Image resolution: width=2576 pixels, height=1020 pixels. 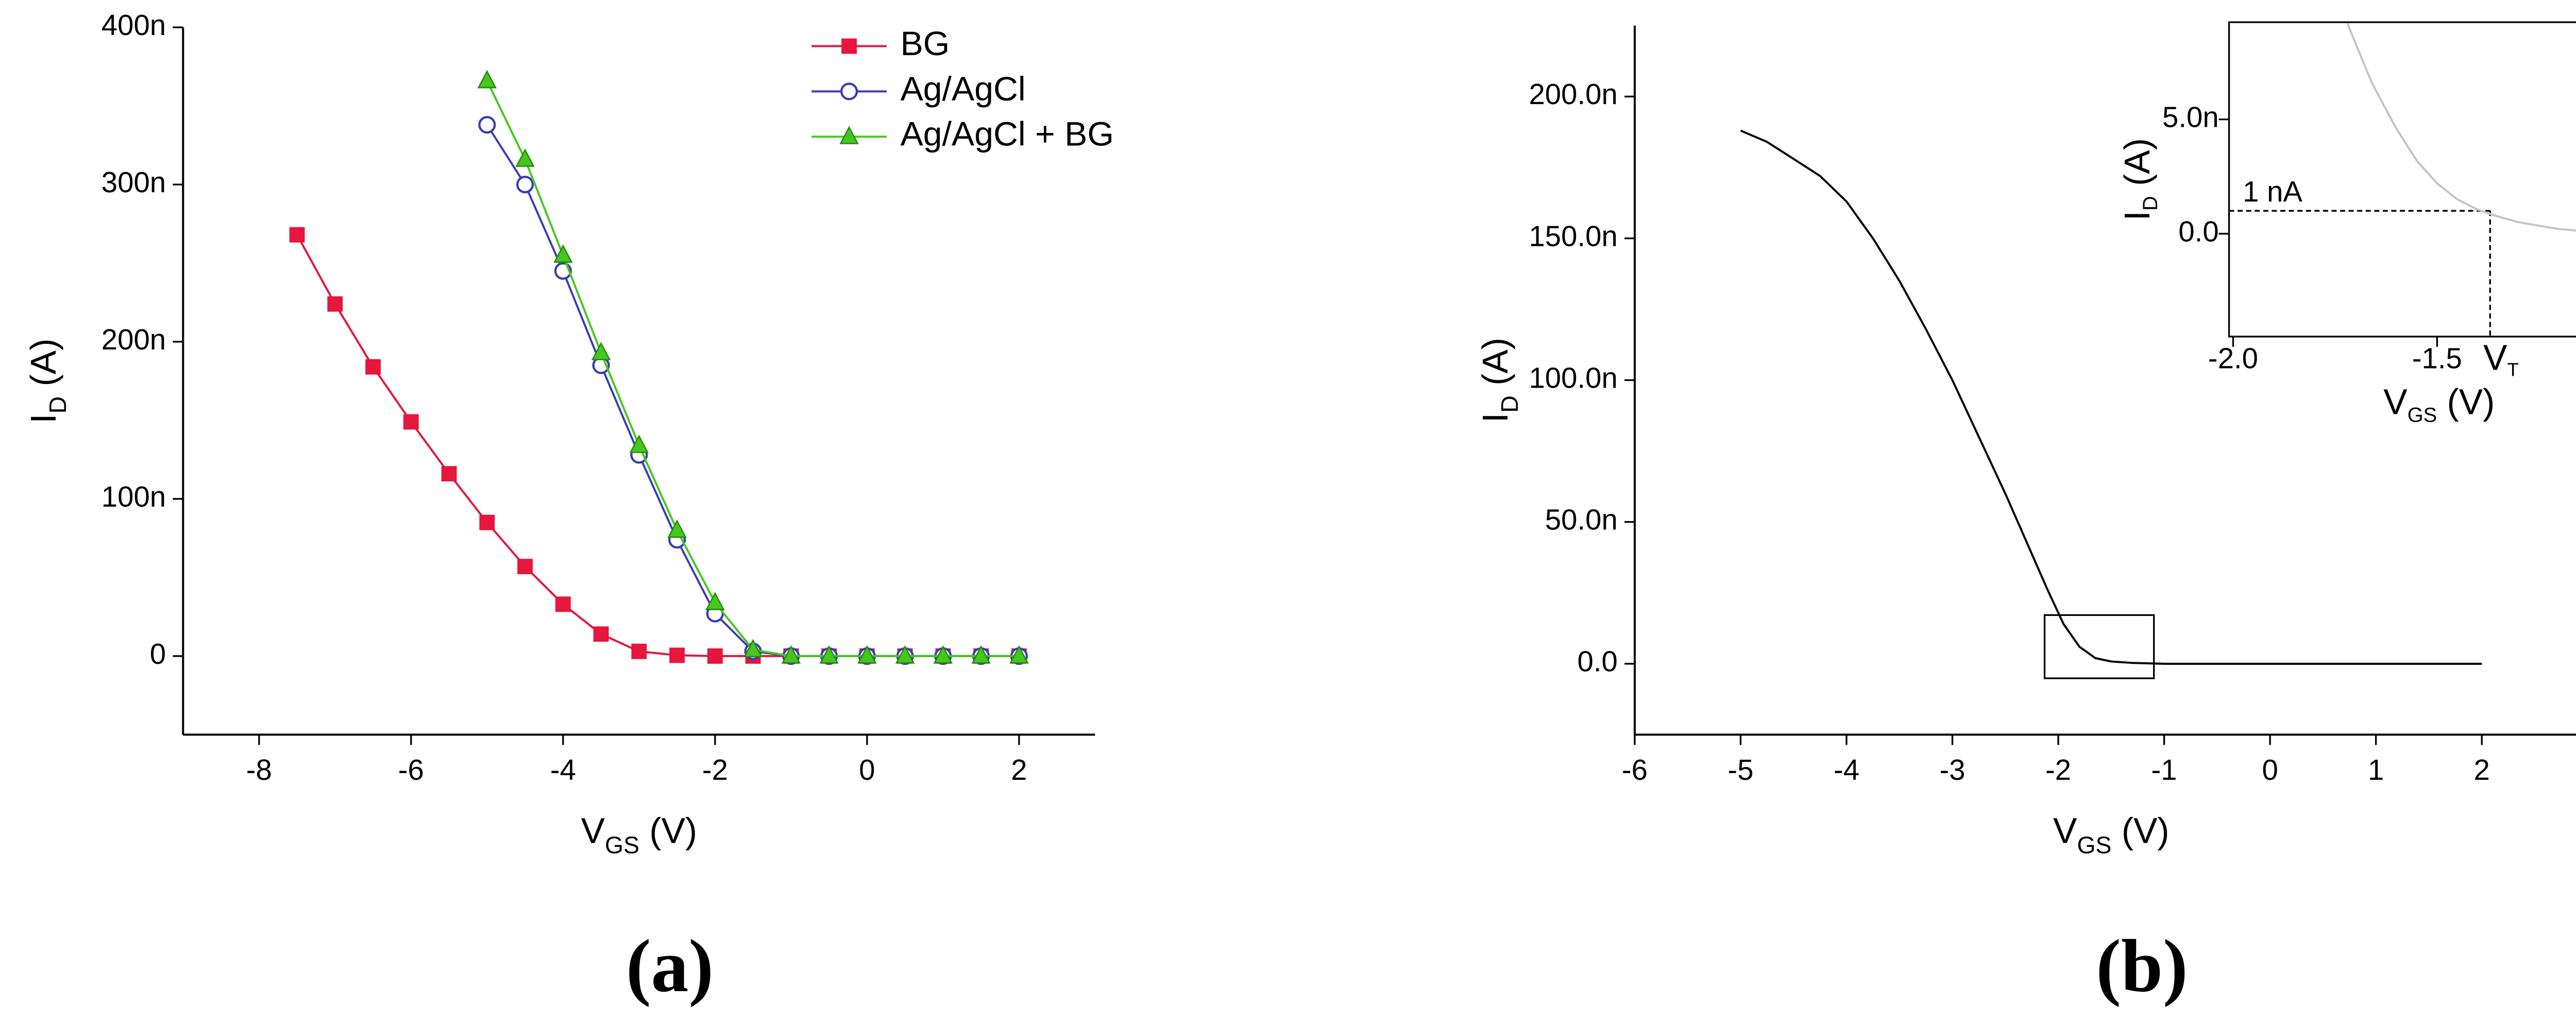 What do you see at coordinates (2272, 192) in the screenshot?
I see `threshold-y-label: 1 nA` at bounding box center [2272, 192].